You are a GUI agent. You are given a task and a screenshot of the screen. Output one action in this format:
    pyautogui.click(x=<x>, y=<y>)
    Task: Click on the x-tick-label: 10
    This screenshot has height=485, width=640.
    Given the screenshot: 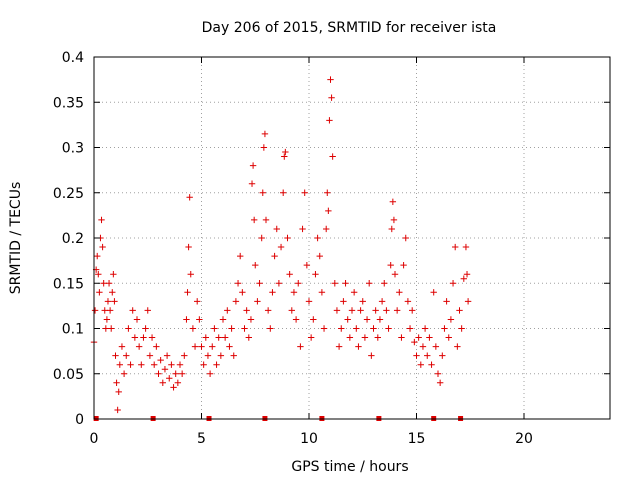 What is the action you would take?
    pyautogui.click(x=309, y=439)
    